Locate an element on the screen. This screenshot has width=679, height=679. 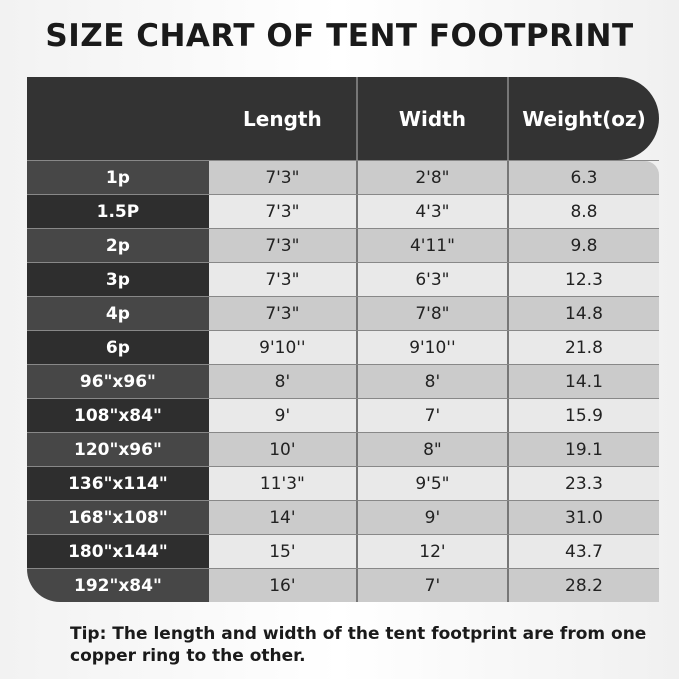
size-cell: 2p is located at coordinates (118, 245).